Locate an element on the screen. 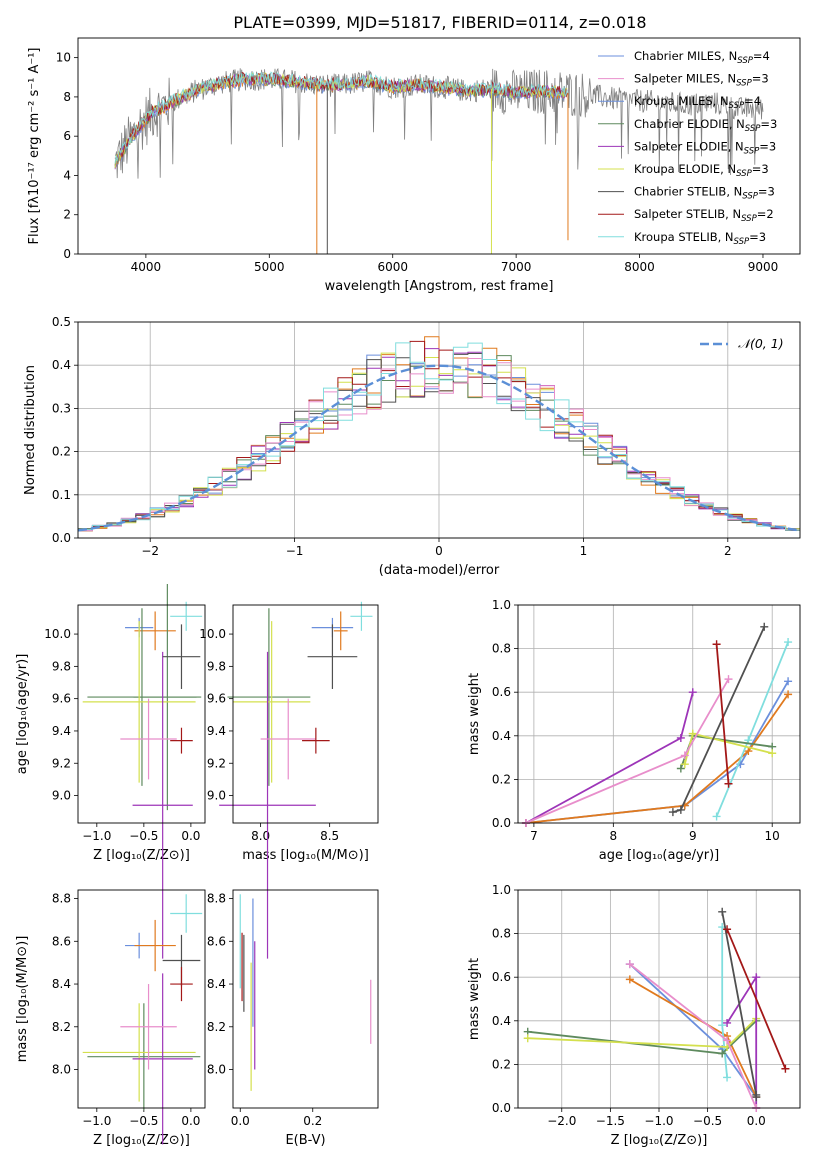 This screenshot has width=819, height=1170. x-tick-label: 9 is located at coordinates (693, 836).